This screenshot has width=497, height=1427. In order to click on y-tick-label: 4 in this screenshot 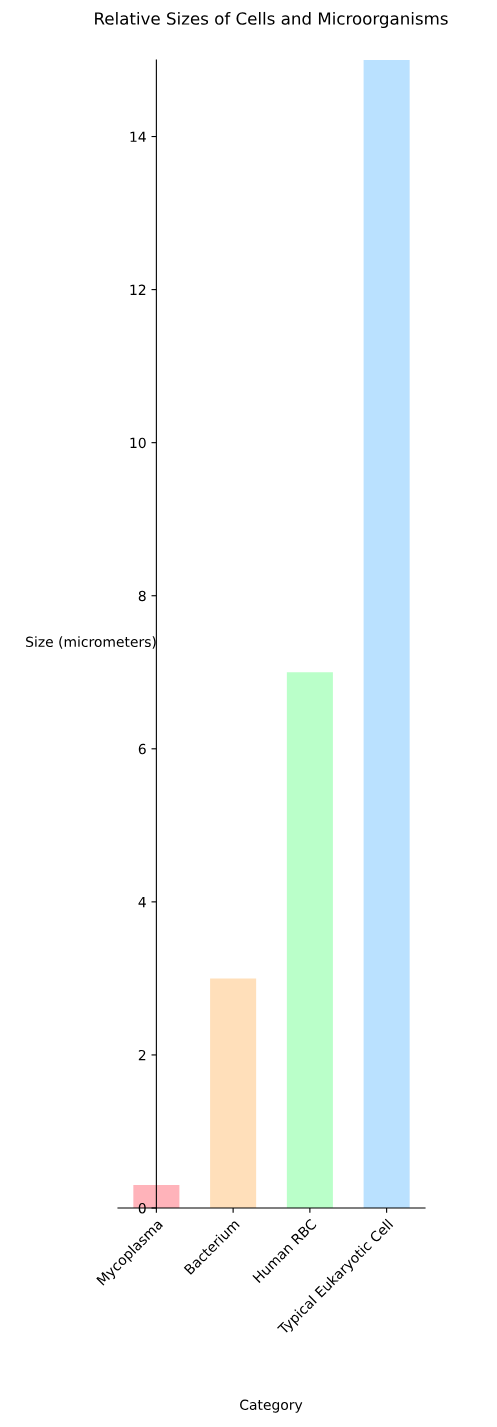, I will do `click(142, 902)`.